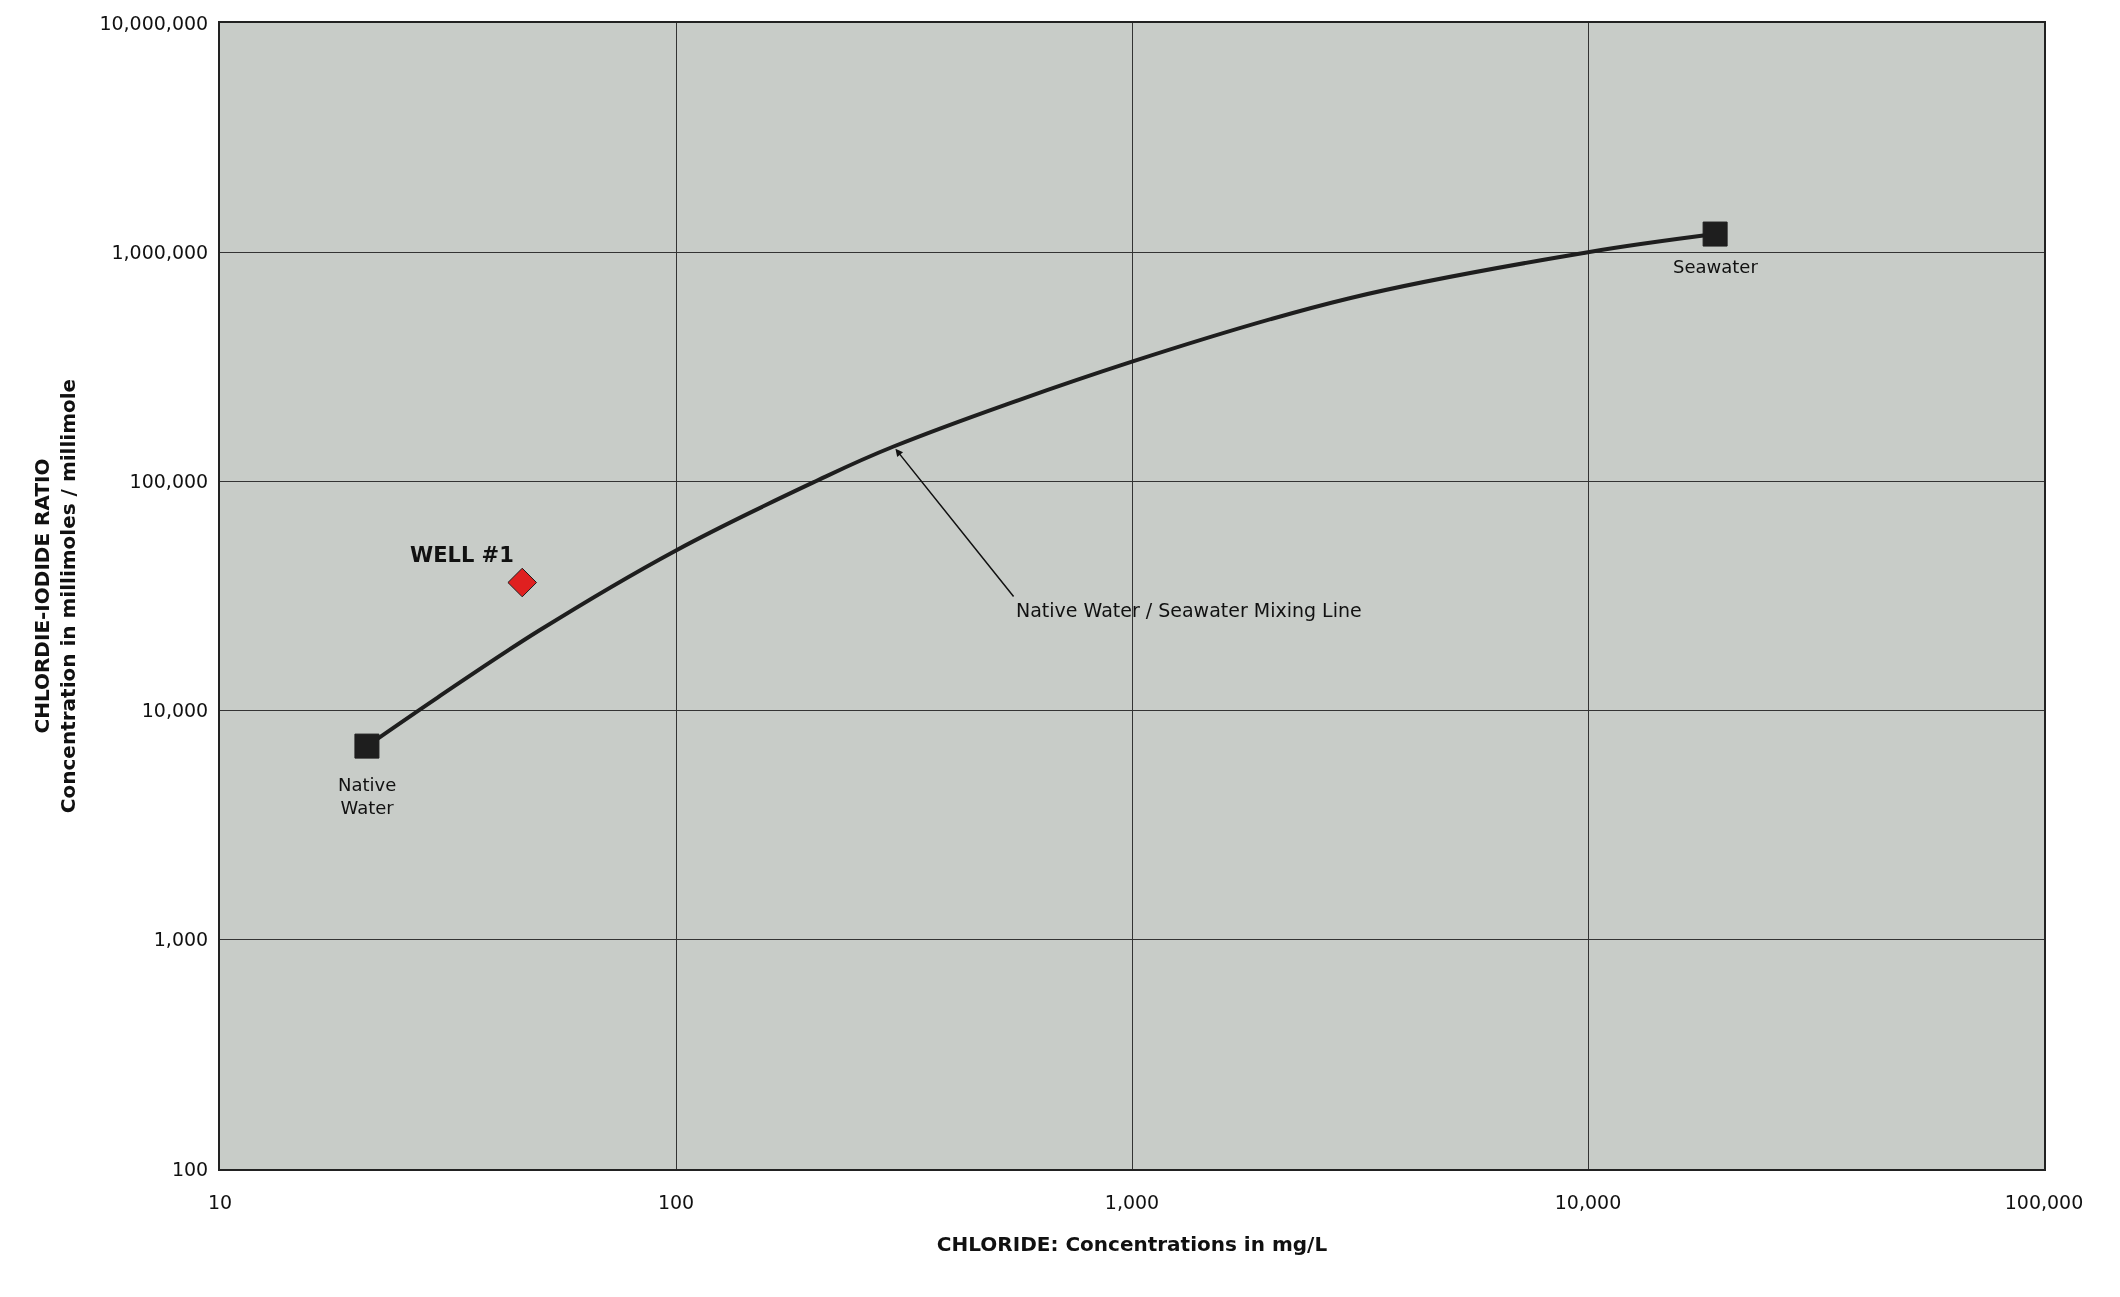 Image resolution: width=2120 pixels, height=1297 pixels. I want to click on annotation: Native Water, so click(367, 796).